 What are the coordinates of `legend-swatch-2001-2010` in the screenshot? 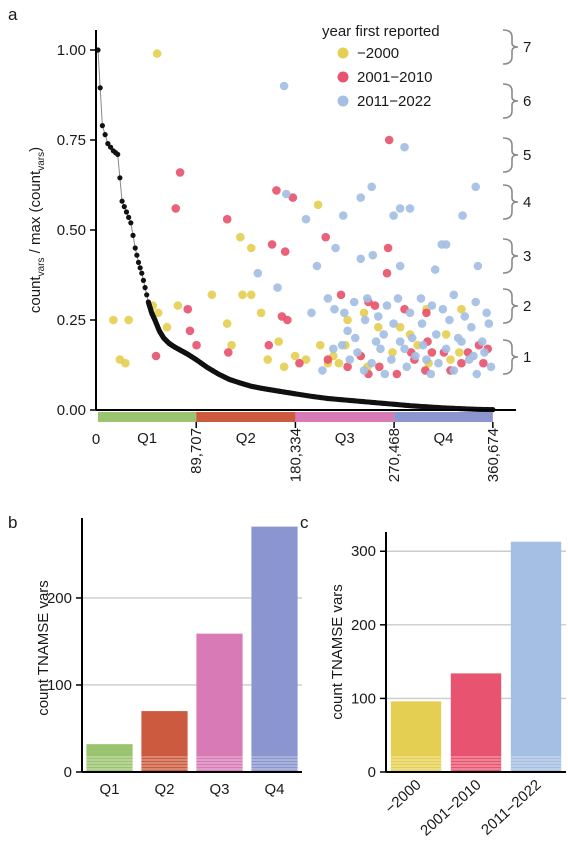 It's located at (343, 77).